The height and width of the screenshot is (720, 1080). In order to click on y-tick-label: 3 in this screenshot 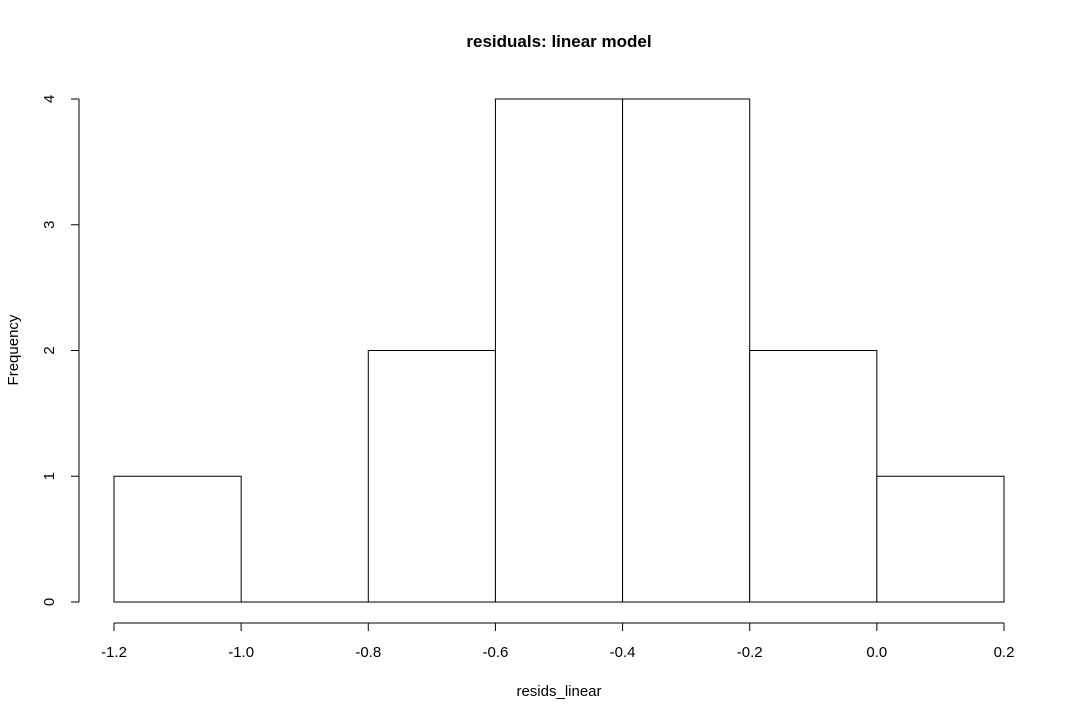, I will do `click(49, 225)`.